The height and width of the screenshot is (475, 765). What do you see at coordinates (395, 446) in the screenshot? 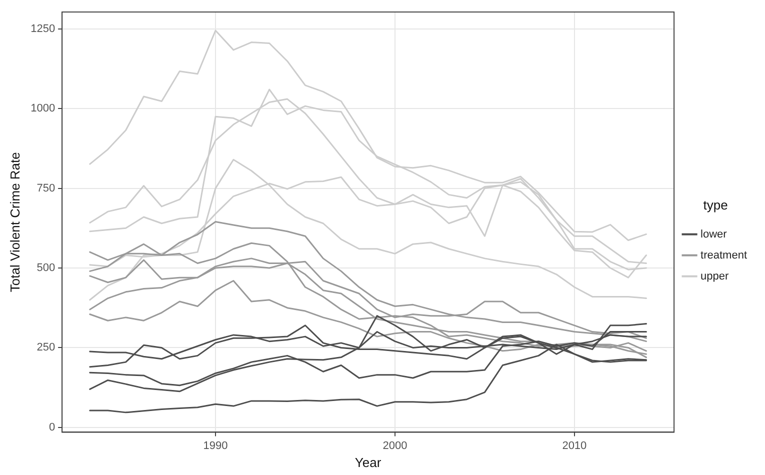
I see `x-tick-label: 2000` at bounding box center [395, 446].